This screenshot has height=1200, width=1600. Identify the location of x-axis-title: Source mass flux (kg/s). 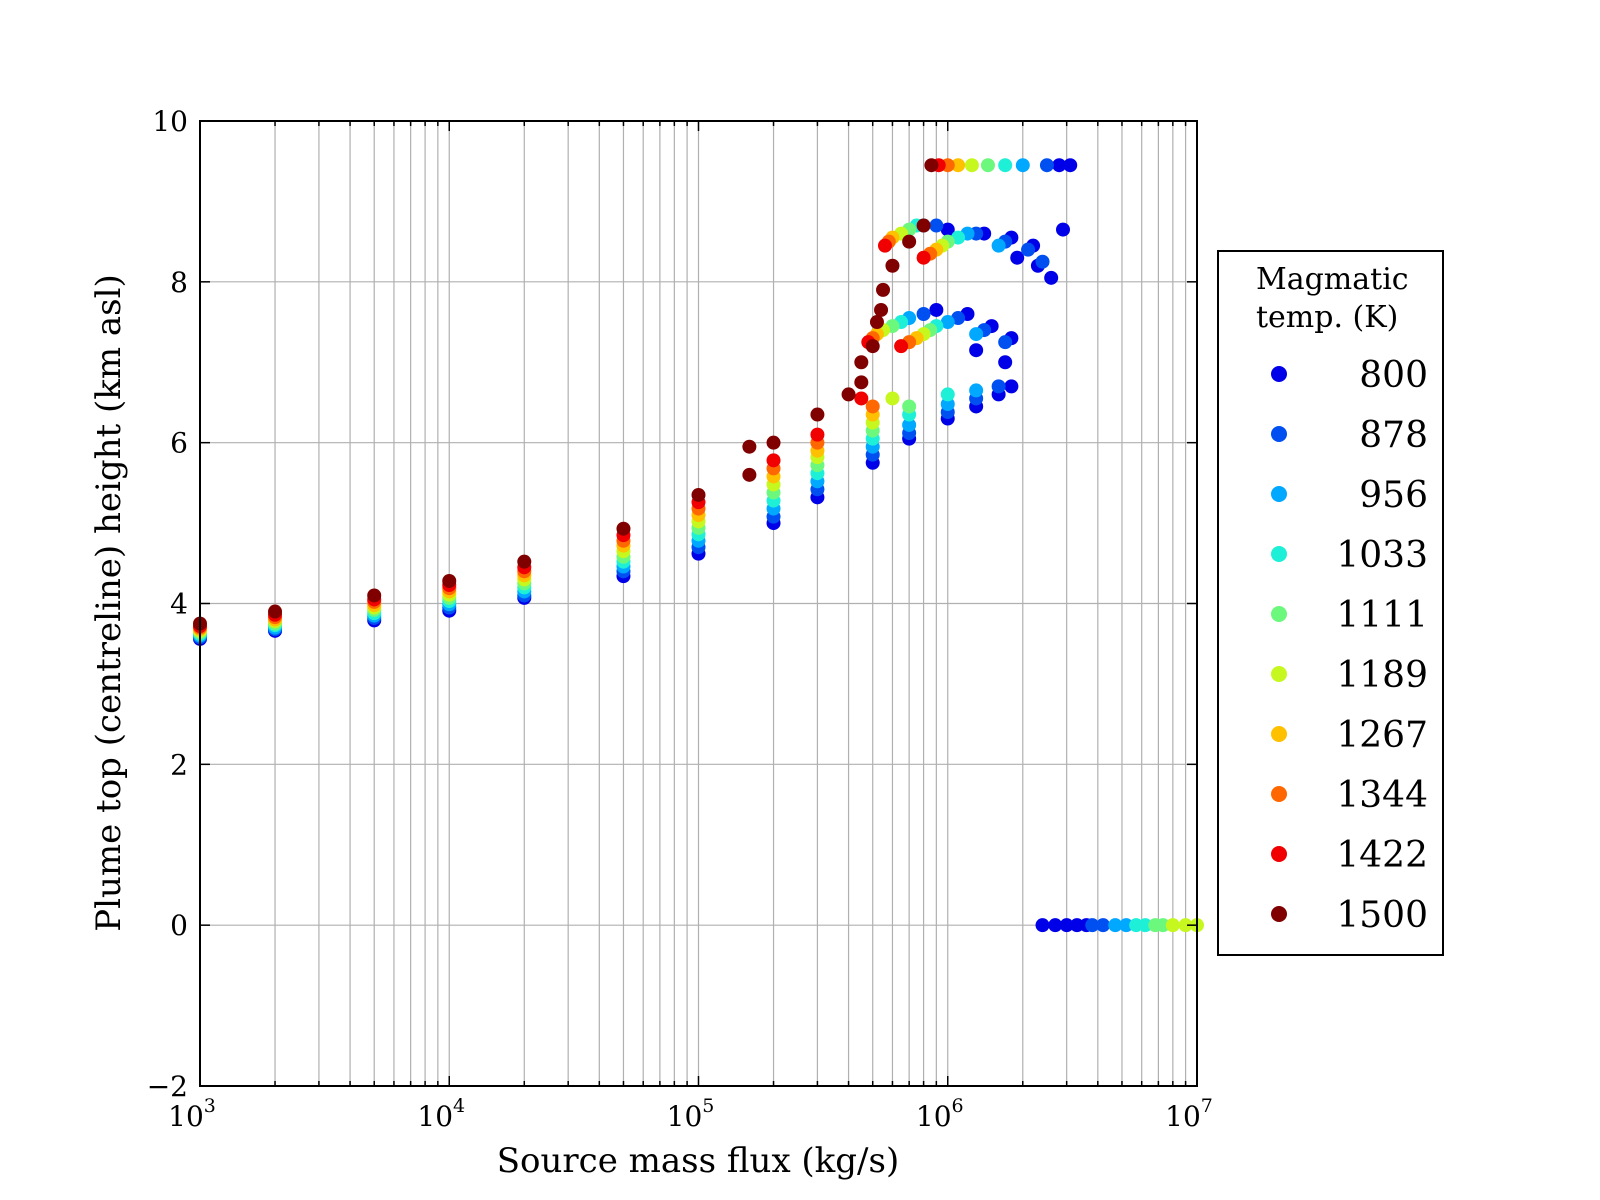
(698, 1161).